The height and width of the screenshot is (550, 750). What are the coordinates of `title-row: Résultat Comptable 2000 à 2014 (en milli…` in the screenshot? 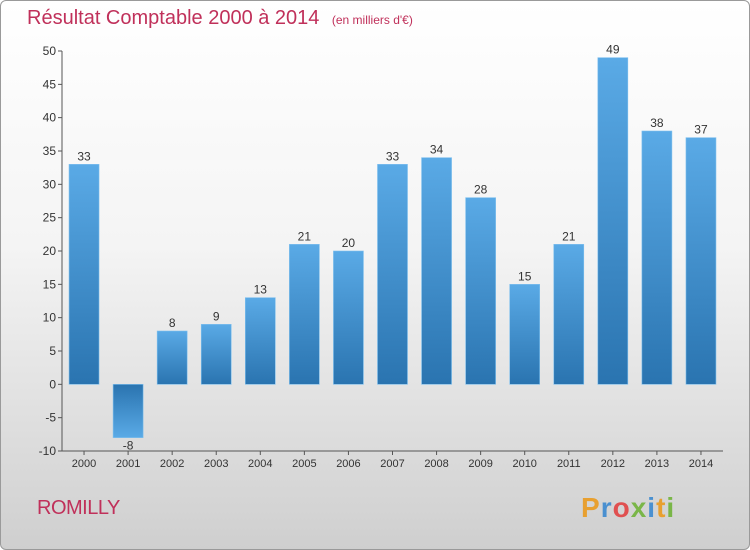 It's located at (220, 18).